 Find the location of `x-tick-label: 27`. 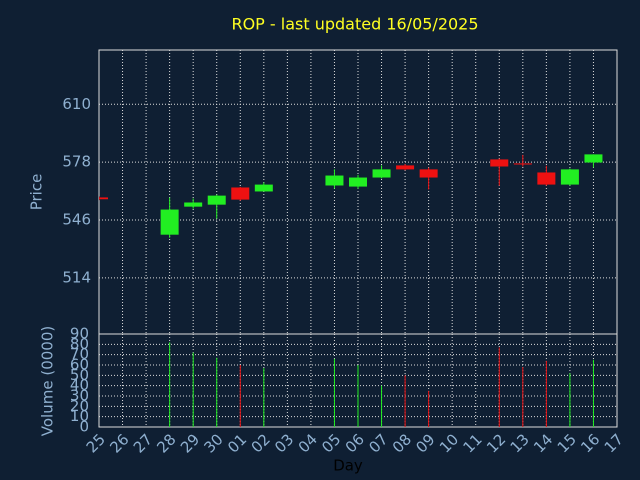

x-tick-label: 27 is located at coordinates (143, 443).